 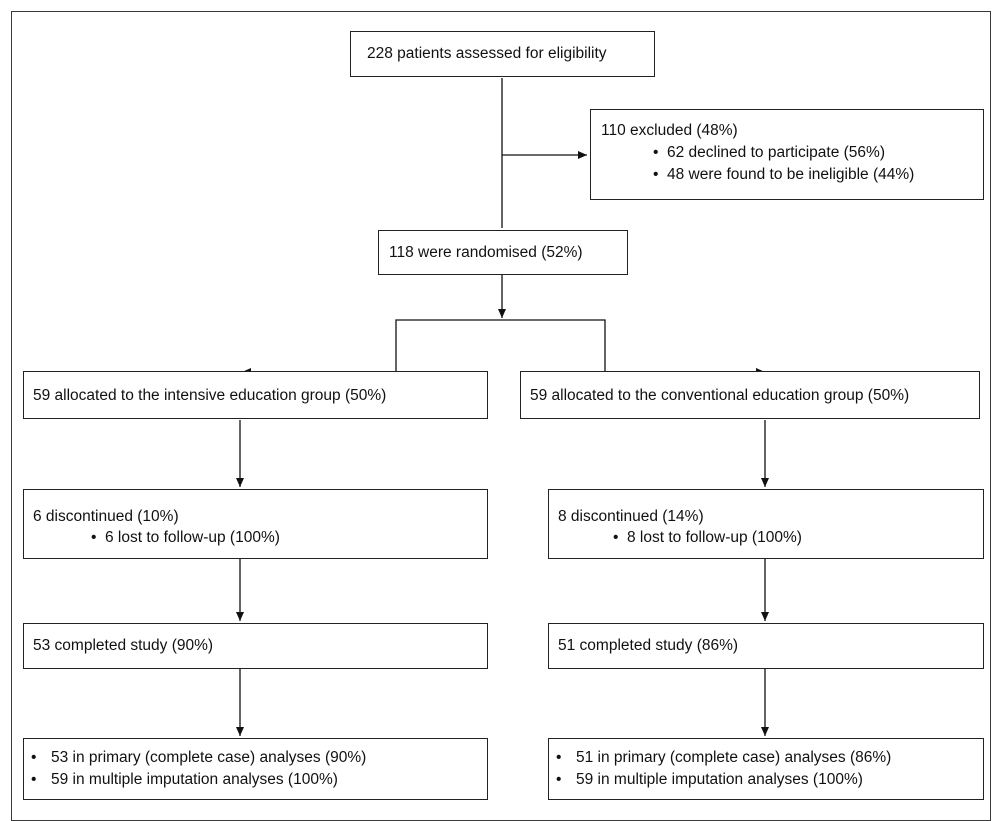 What do you see at coordinates (776, 152) in the screenshot?
I see `excluded-item-text: 62 declined to participate (56%)` at bounding box center [776, 152].